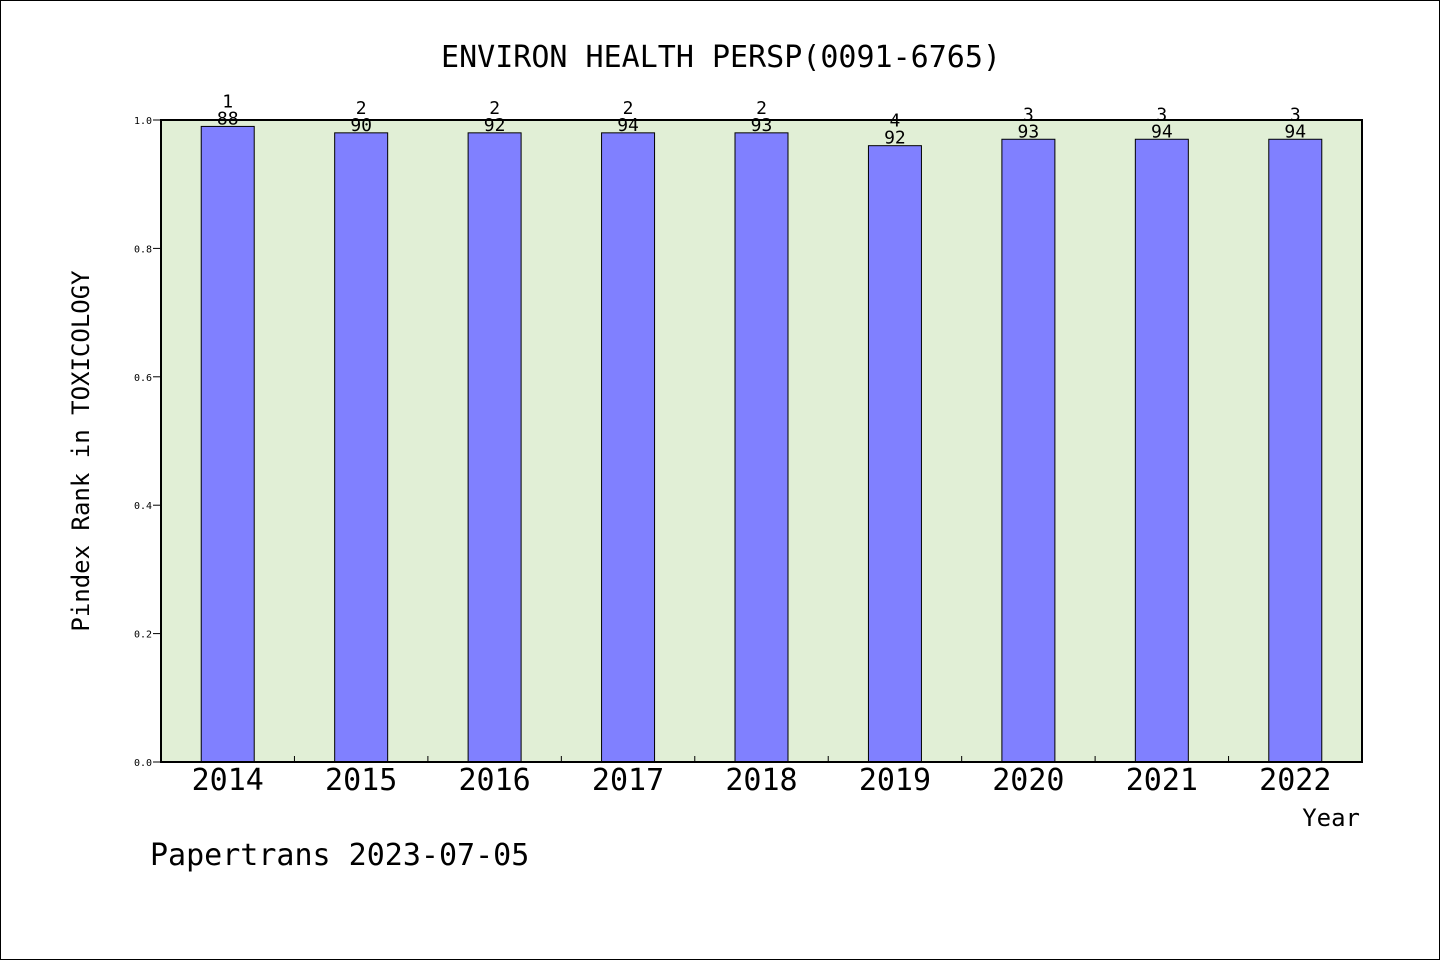 The height and width of the screenshot is (960, 1440). What do you see at coordinates (1161, 450) in the screenshot?
I see `bar-2021` at bounding box center [1161, 450].